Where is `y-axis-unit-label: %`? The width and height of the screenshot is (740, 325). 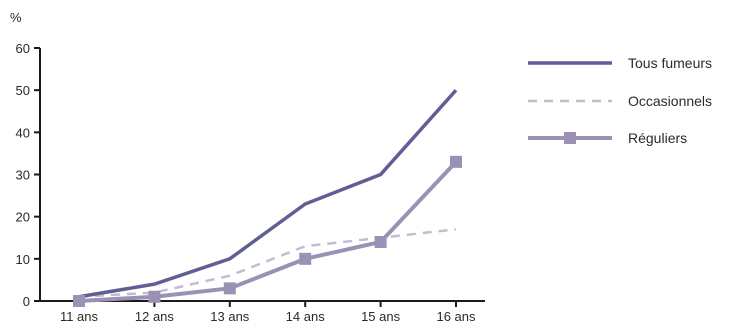
y-axis-unit-label: % is located at coordinates (16, 17).